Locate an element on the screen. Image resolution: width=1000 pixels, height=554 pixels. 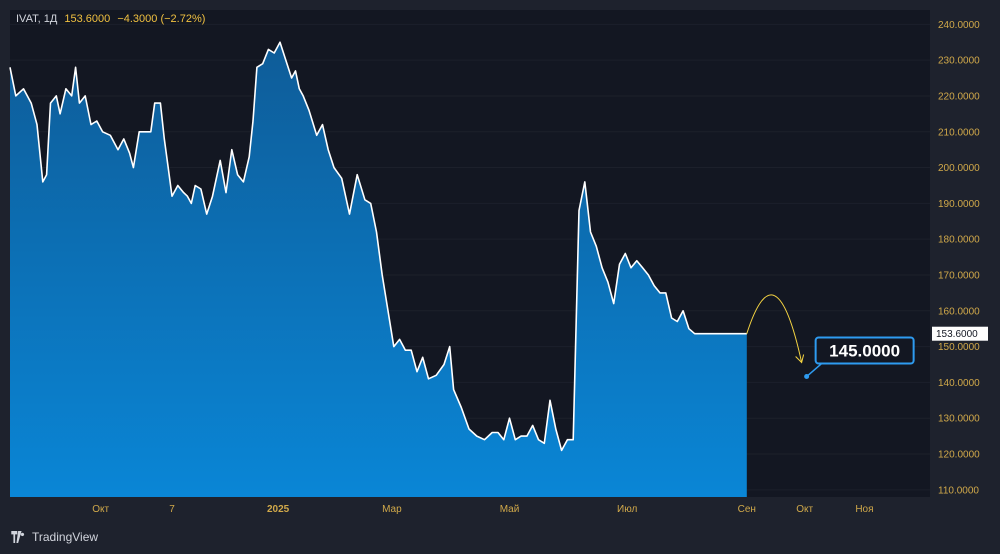
y-tick-label: 150.0000 is located at coordinates (959, 347).